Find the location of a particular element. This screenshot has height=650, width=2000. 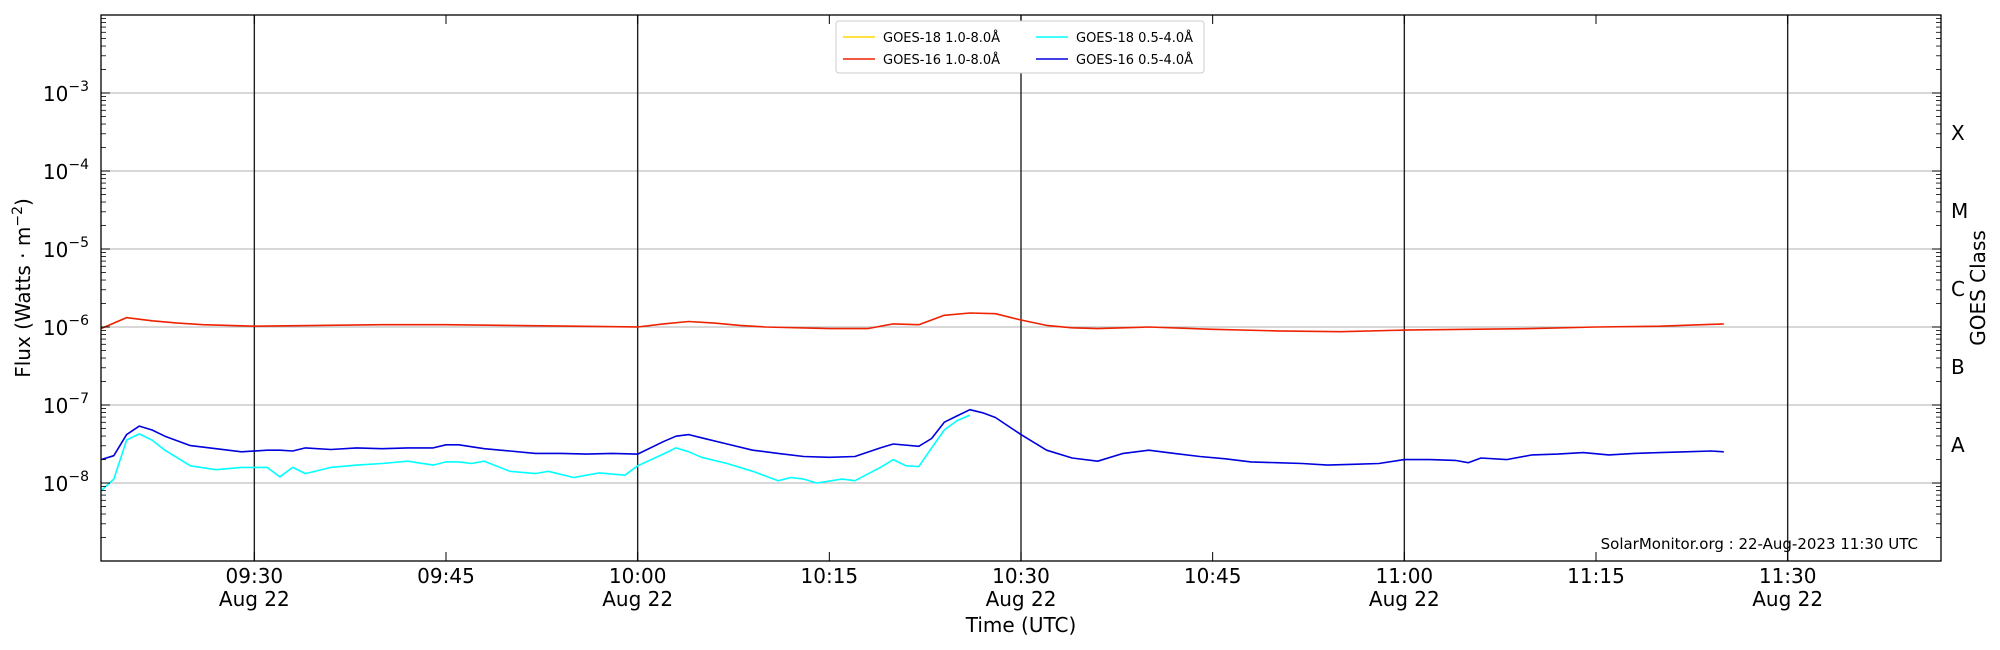

y-tick-label-4: 10⁻⁴ is located at coordinates (66, 170).